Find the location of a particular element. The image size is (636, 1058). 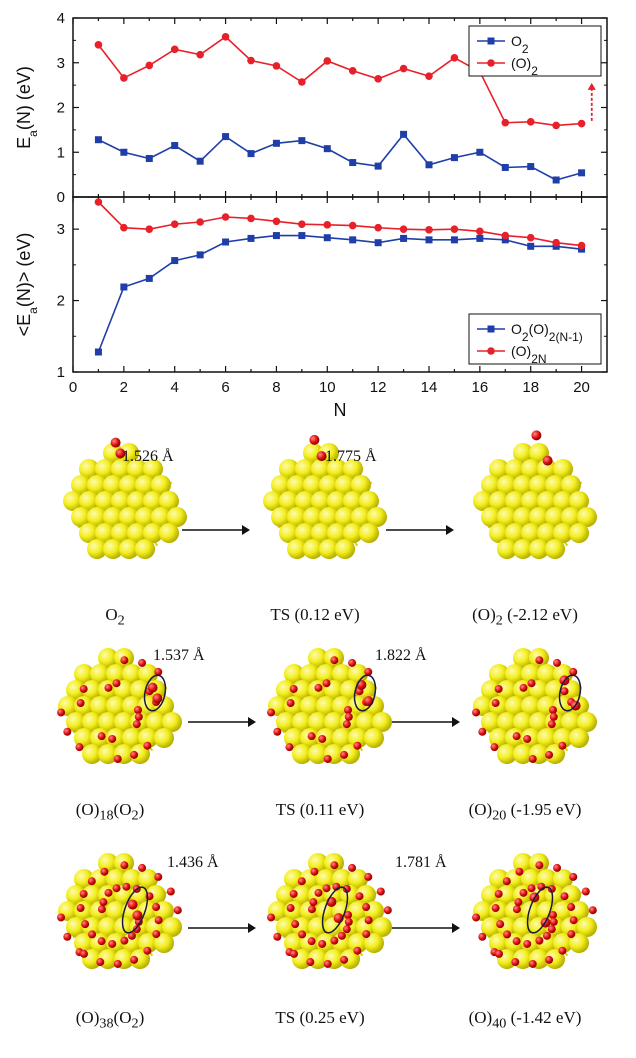

structure-o20: (O)20 (-1.95 eV) is located at coordinates (525, 735).